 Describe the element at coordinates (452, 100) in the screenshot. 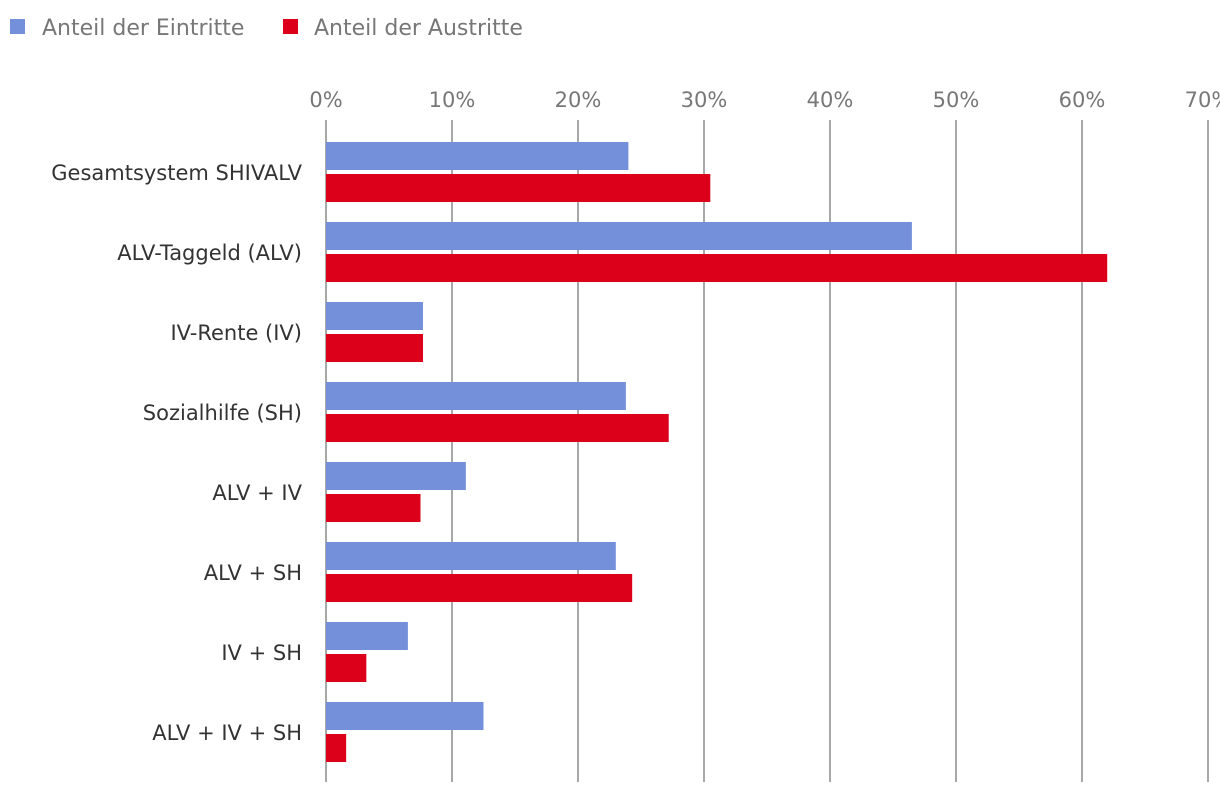

I see `x-tick-label: 10%` at that location.